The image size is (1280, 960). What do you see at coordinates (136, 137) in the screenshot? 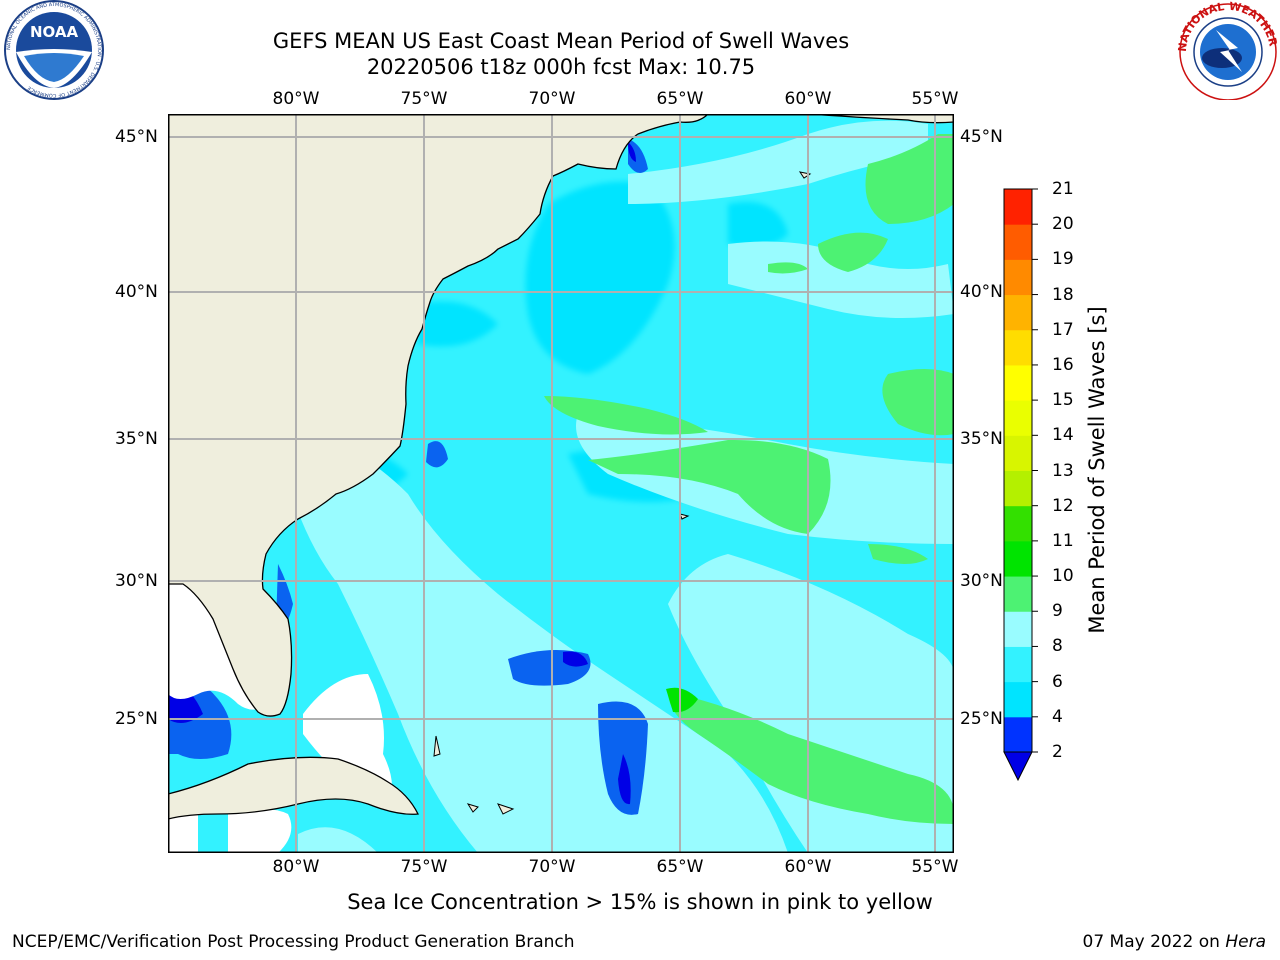
I see `lat-label-left: 45°N` at bounding box center [136, 137].